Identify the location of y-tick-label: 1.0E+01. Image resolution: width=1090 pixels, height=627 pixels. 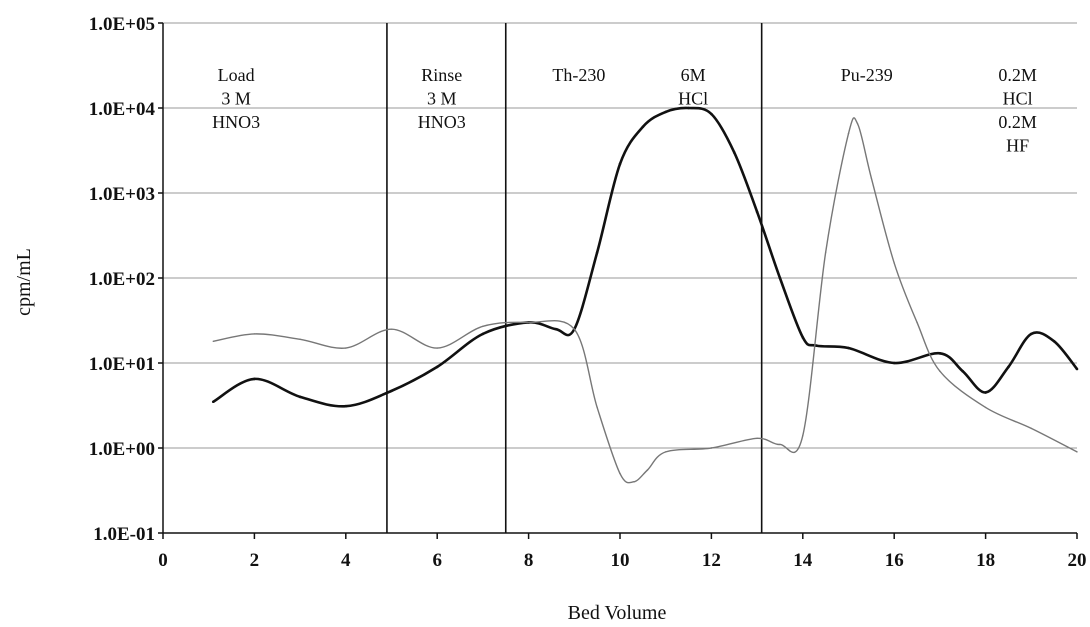
(122, 364).